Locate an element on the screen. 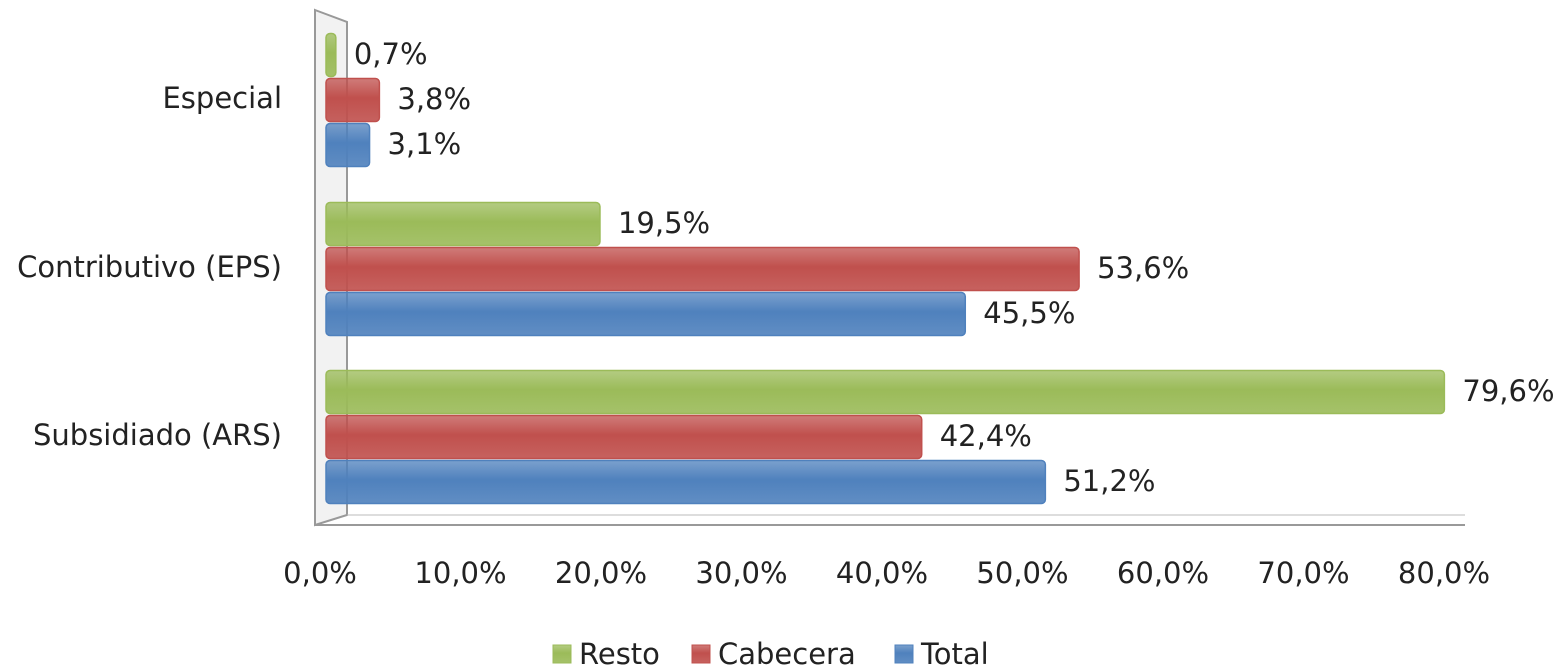 The image size is (1567, 671). x-tick-label: 0,0% is located at coordinates (320, 573).